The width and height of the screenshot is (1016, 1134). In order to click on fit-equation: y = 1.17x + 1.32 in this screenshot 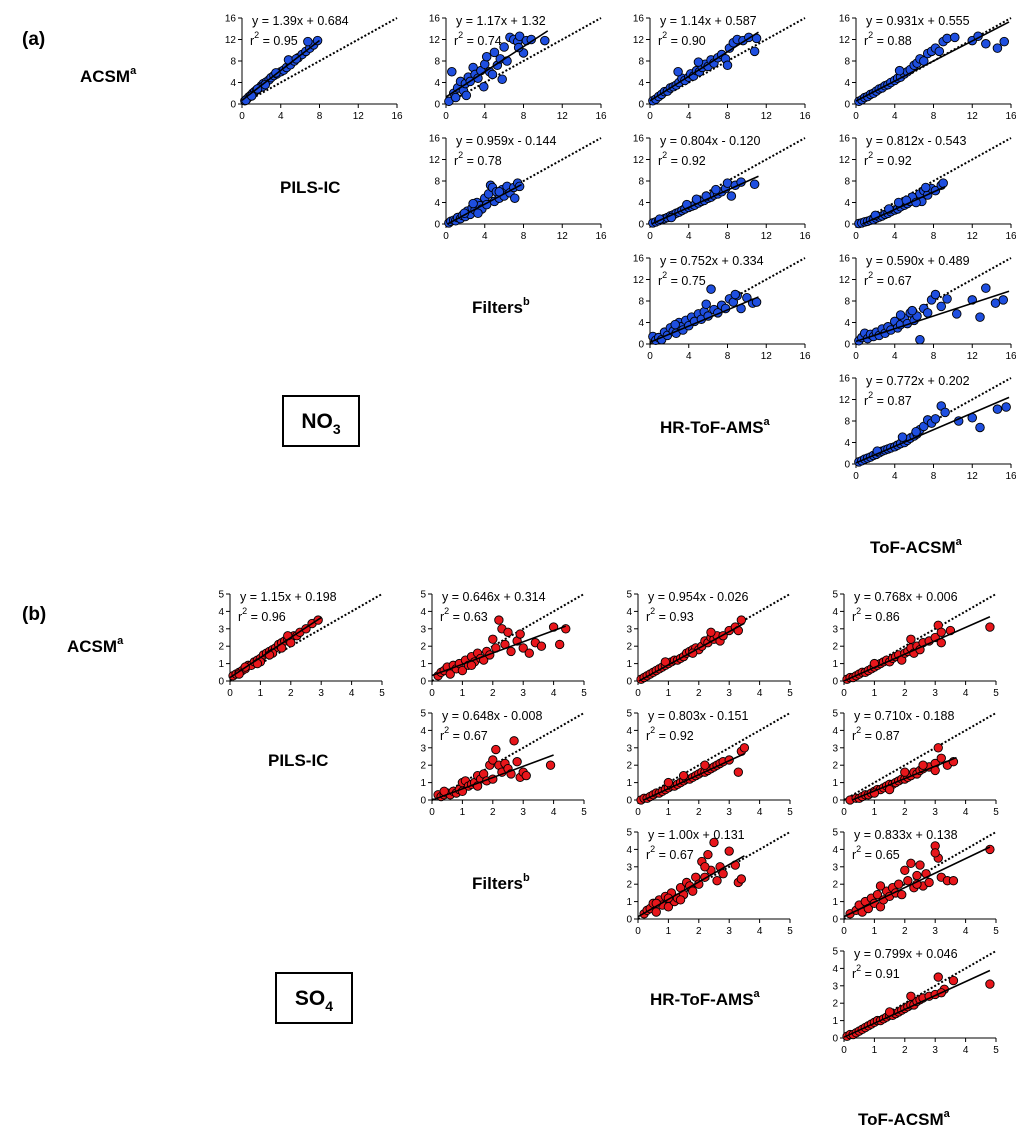, I will do `click(501, 21)`.